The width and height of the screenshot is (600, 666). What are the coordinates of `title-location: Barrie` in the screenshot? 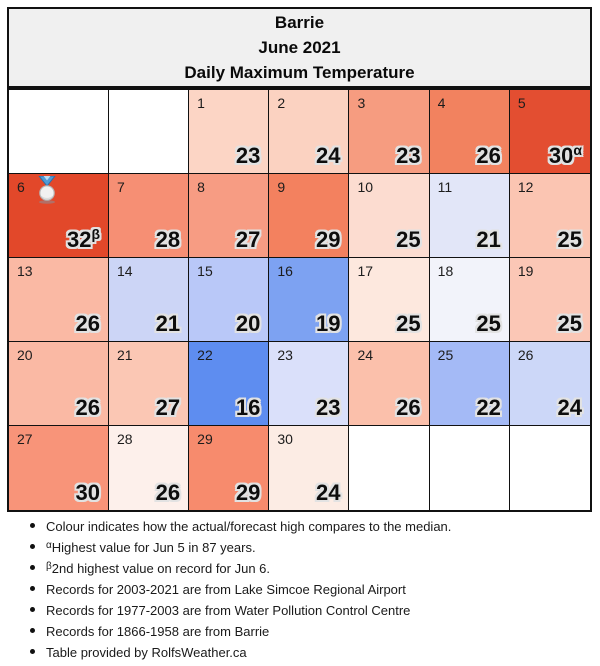 It's located at (299, 22).